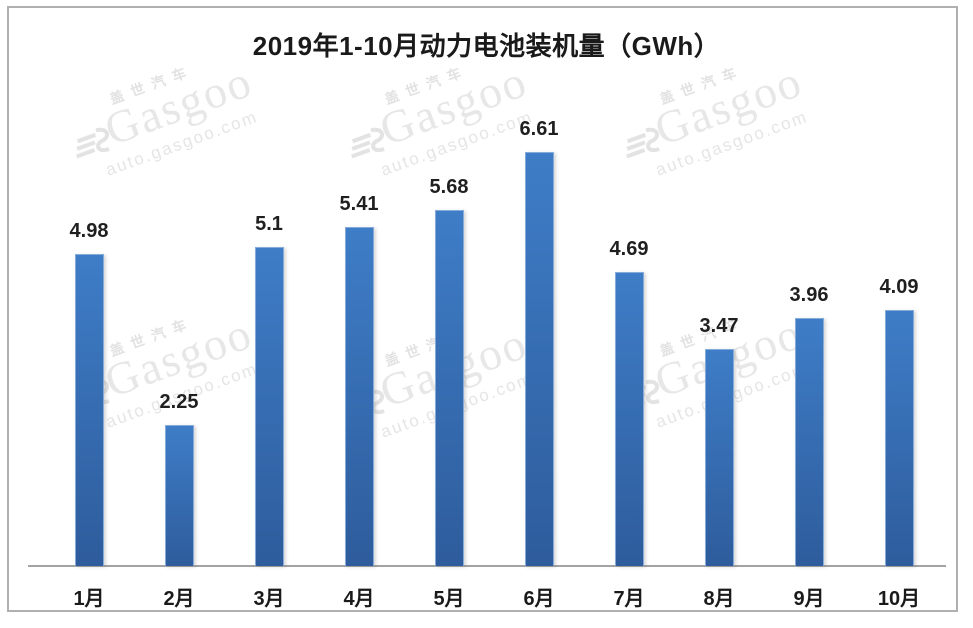  I want to click on x-axis-line, so click(487, 566).